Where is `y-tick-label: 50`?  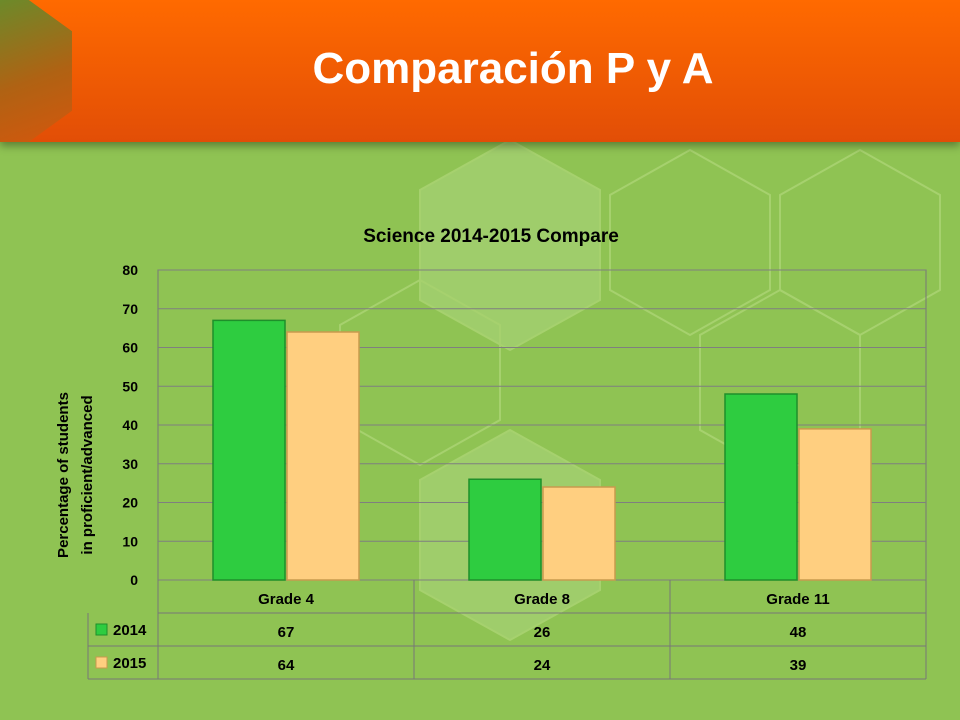 y-tick-label: 50 is located at coordinates (130, 386).